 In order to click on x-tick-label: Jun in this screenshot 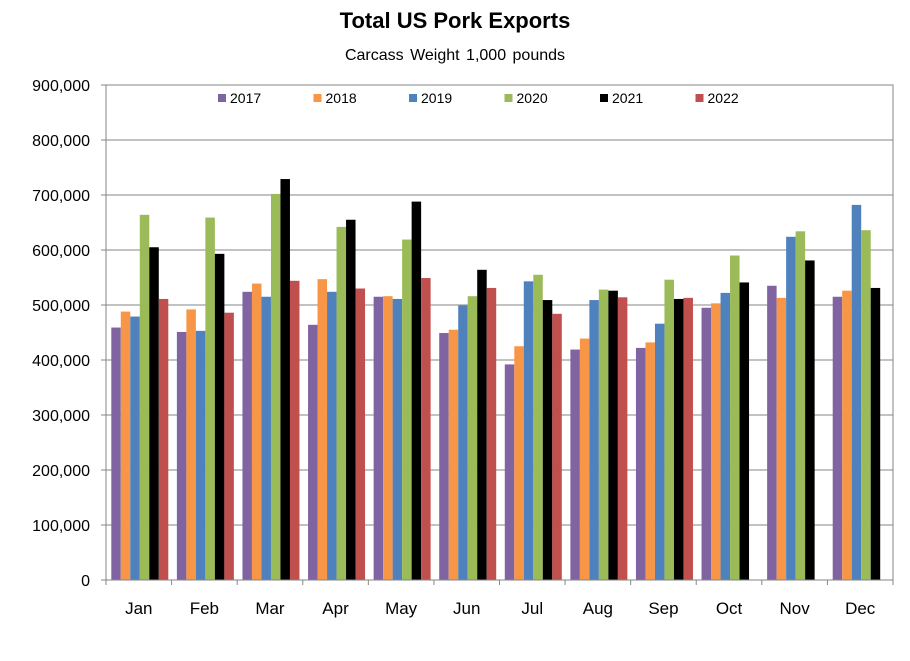, I will do `click(466, 608)`.